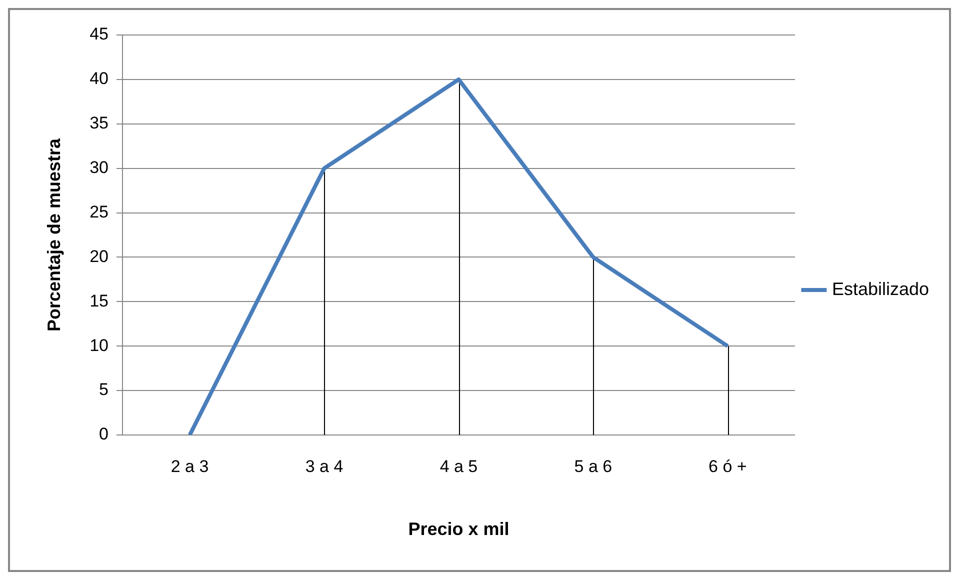 The image size is (959, 580). Describe the element at coordinates (99, 300) in the screenshot. I see `y-tick-label: 15` at that location.